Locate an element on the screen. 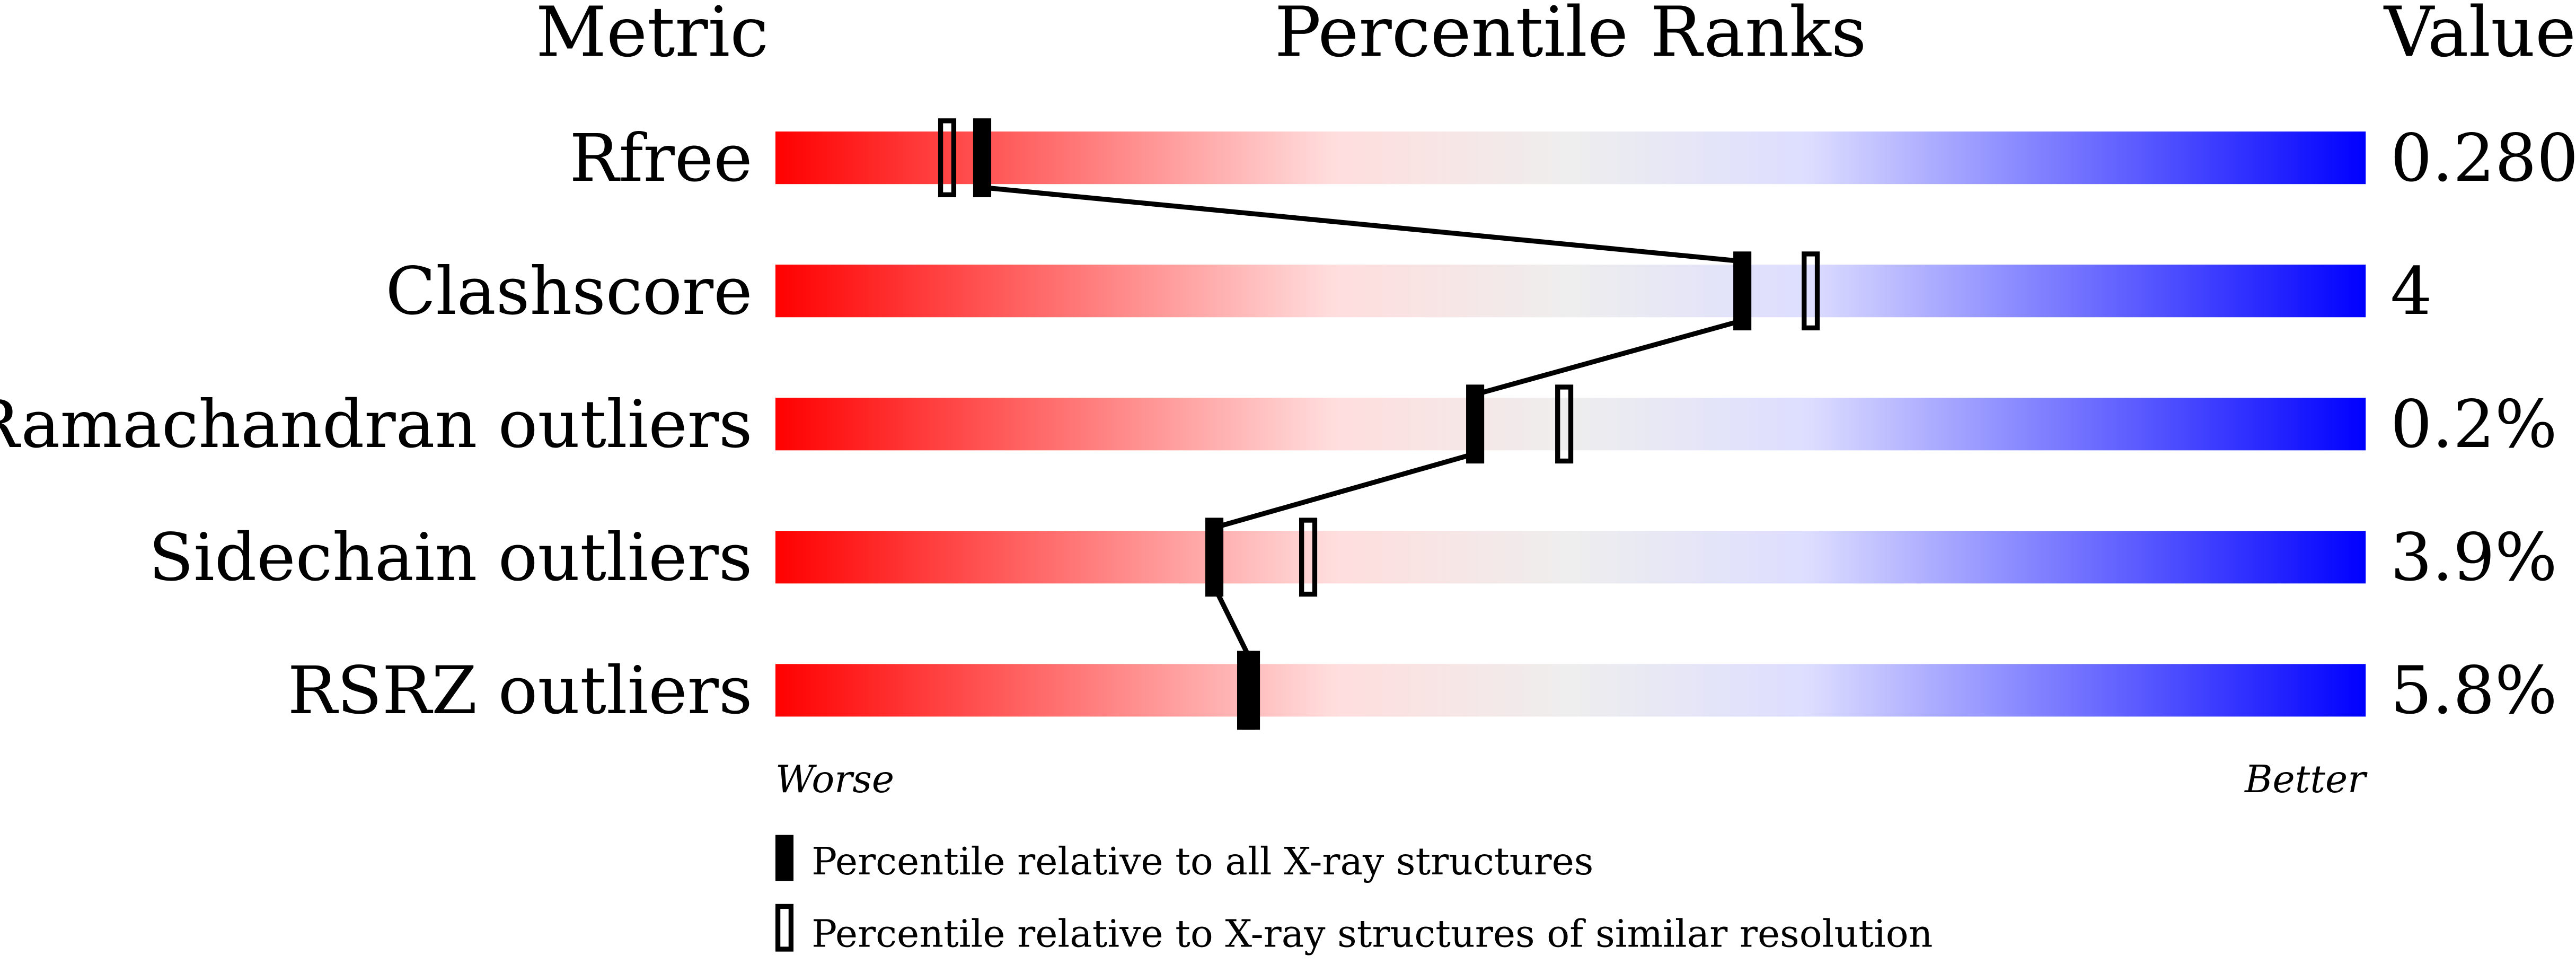  metric-value: 3.9% is located at coordinates (2473, 558).